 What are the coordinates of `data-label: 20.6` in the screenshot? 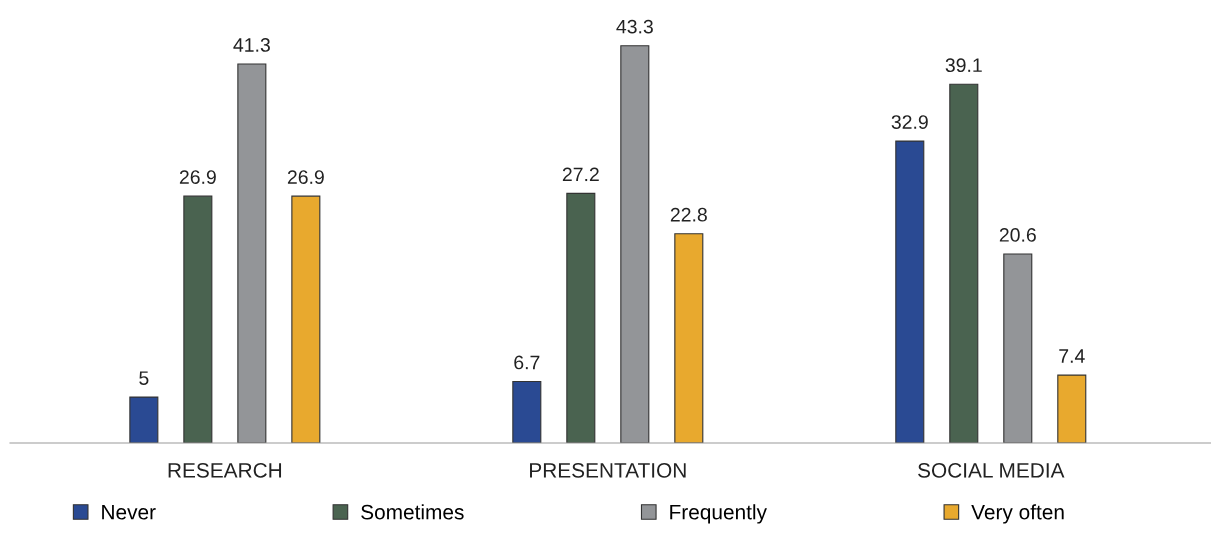 It's located at (1017, 235).